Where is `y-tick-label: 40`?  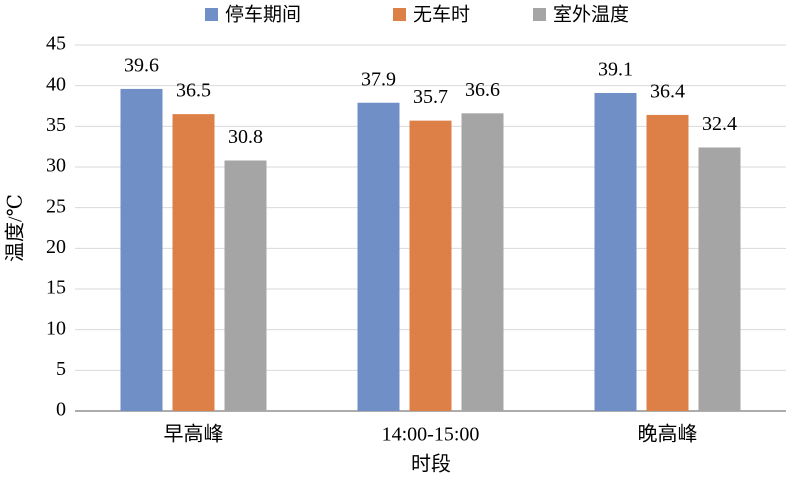
y-tick-label: 40 is located at coordinates (56, 84).